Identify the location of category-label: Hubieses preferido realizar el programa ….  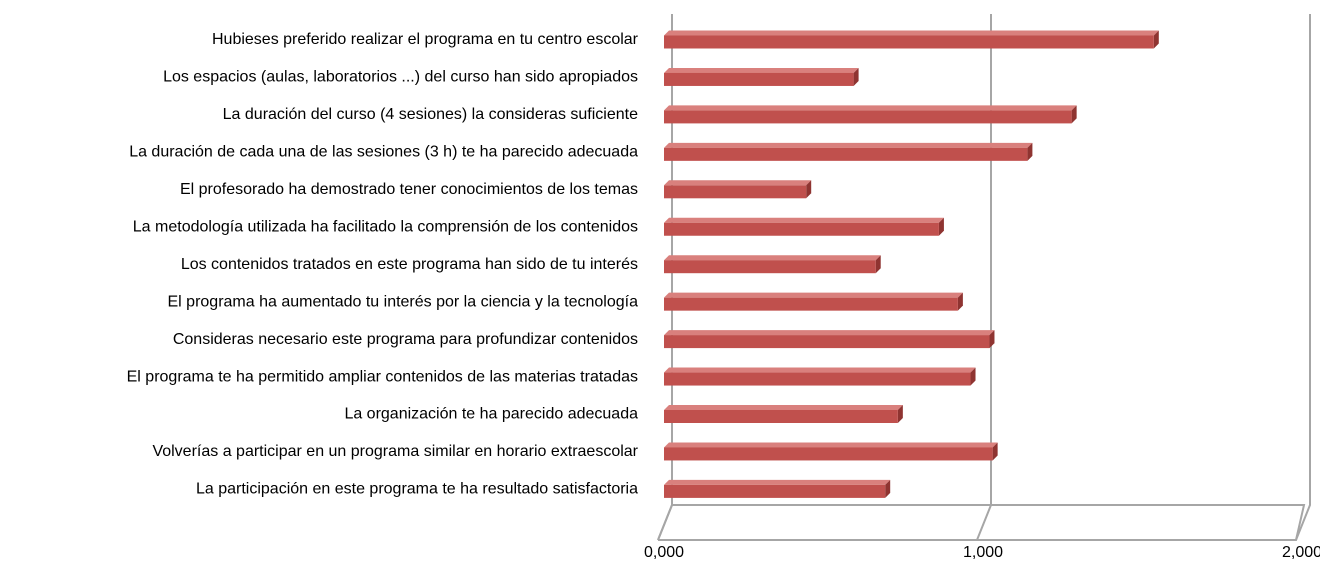
(425, 39).